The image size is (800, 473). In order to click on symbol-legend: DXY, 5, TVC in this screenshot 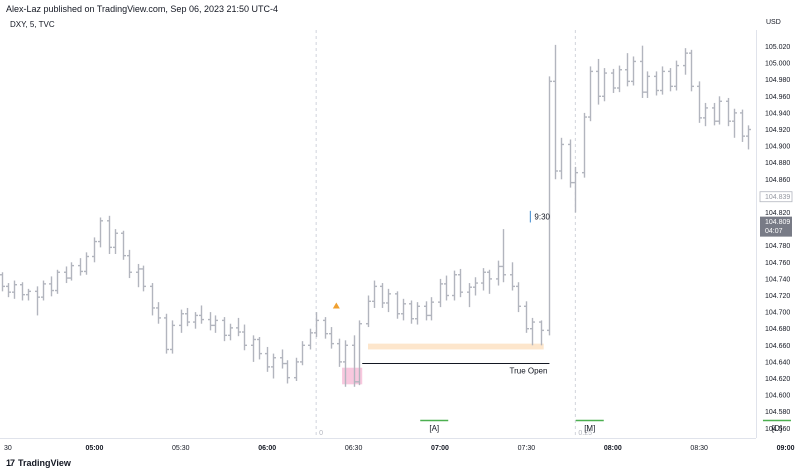, I will do `click(32, 24)`.